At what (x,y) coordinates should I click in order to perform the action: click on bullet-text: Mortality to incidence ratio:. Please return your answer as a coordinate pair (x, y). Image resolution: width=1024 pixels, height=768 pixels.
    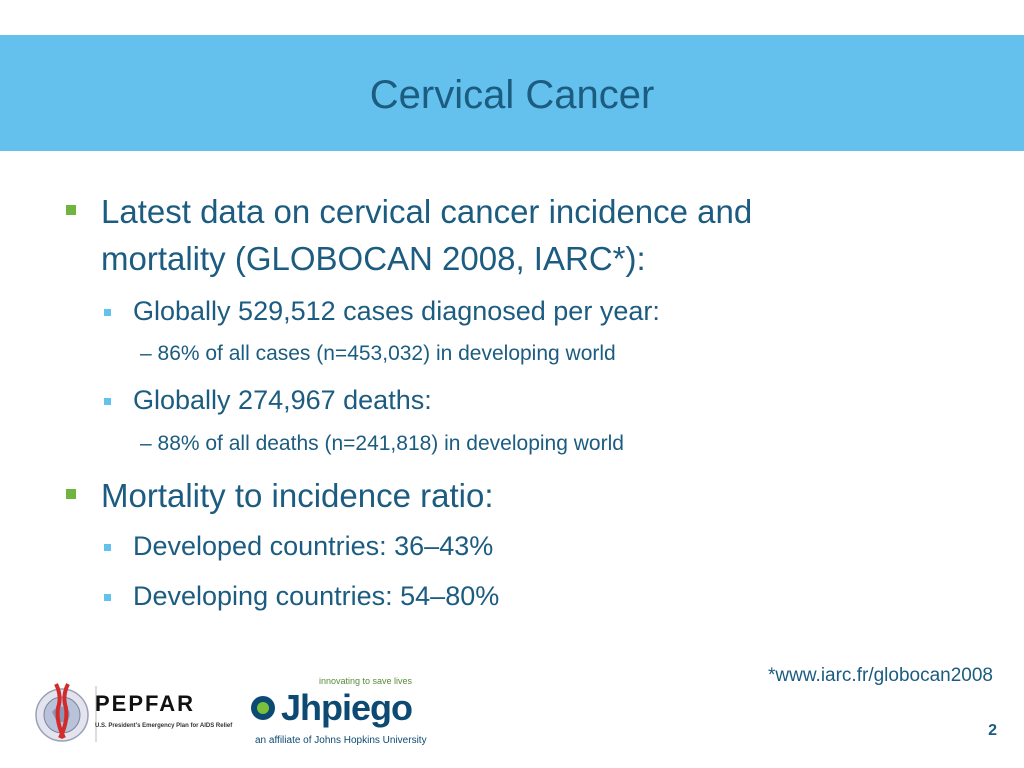
    Looking at the image, I should click on (297, 495).